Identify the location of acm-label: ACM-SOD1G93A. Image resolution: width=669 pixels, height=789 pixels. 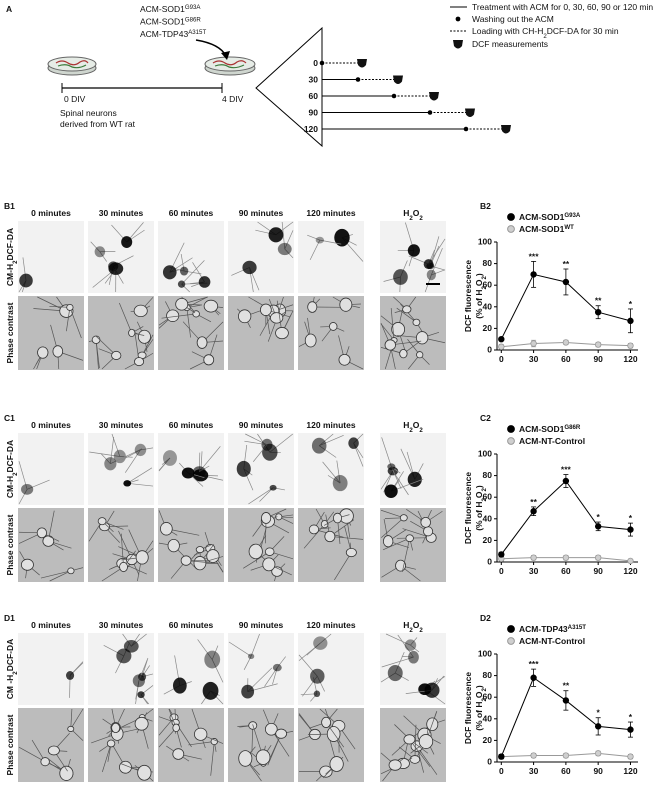
(170, 9).